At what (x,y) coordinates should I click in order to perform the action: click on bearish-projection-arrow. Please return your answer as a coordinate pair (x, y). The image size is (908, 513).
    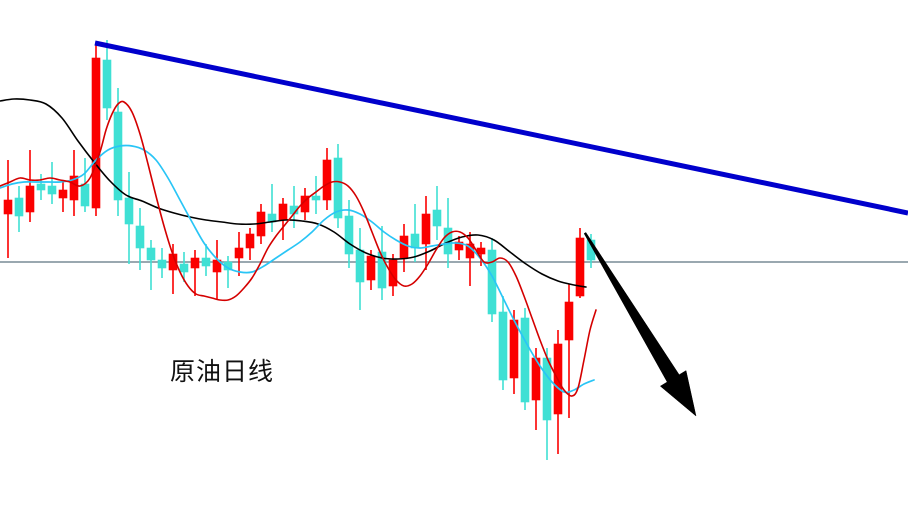
    Looking at the image, I should click on (640, 324).